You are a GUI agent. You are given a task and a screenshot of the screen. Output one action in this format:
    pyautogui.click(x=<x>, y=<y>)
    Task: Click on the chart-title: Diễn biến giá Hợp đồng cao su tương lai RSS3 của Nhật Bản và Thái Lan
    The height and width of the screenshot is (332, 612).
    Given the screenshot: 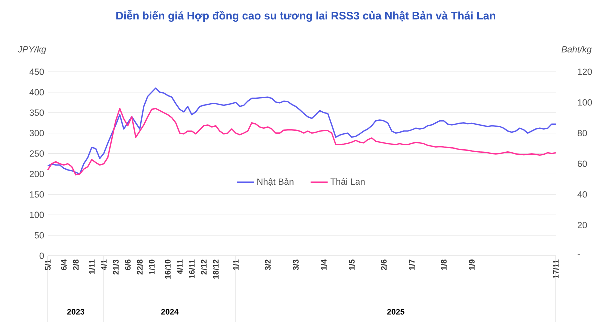 What is the action you would take?
    pyautogui.click(x=306, y=16)
    